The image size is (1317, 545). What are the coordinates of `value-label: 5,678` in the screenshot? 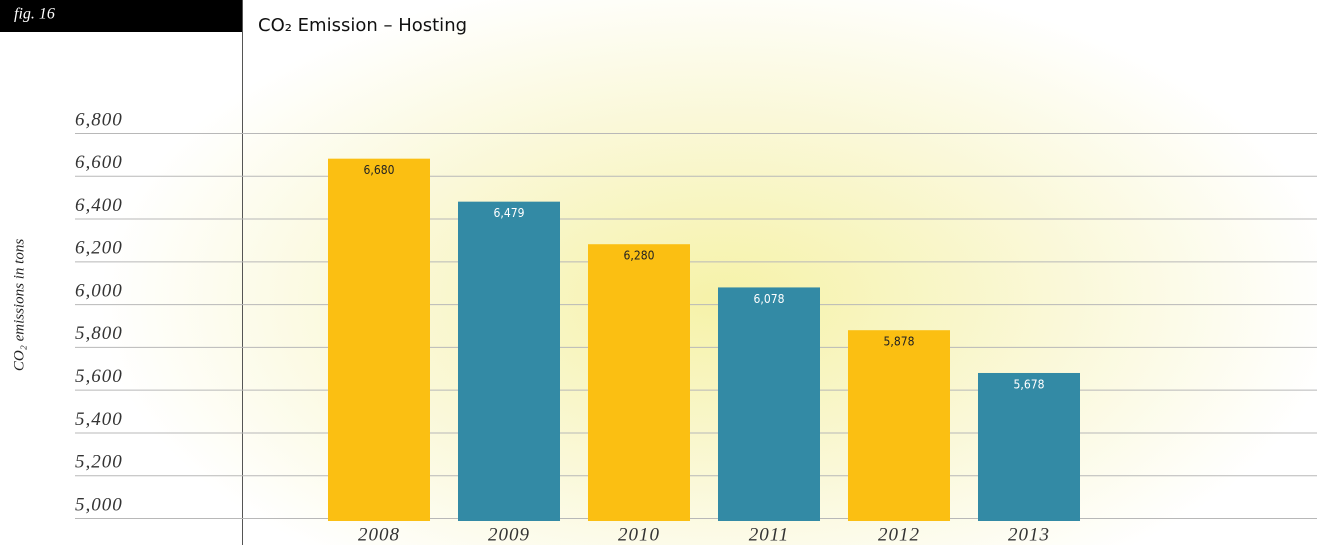 It's located at (1029, 384).